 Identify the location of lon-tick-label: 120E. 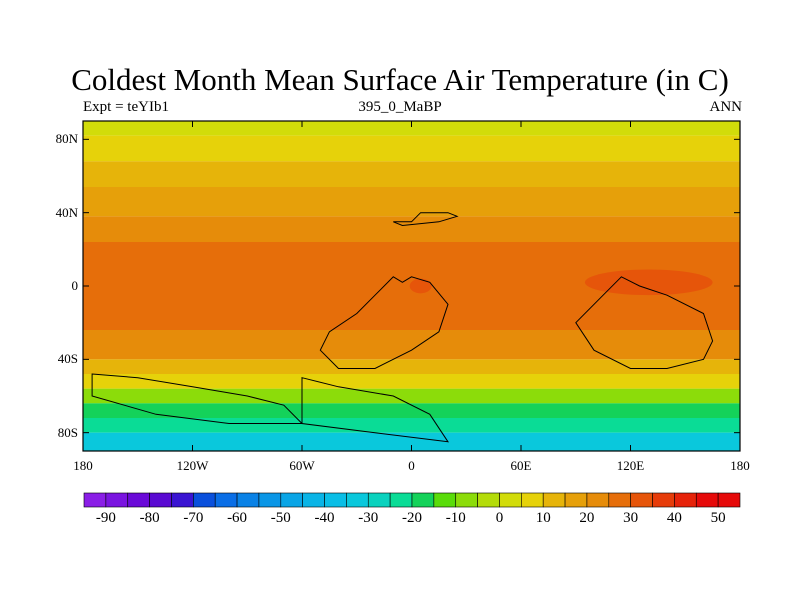
(630, 465).